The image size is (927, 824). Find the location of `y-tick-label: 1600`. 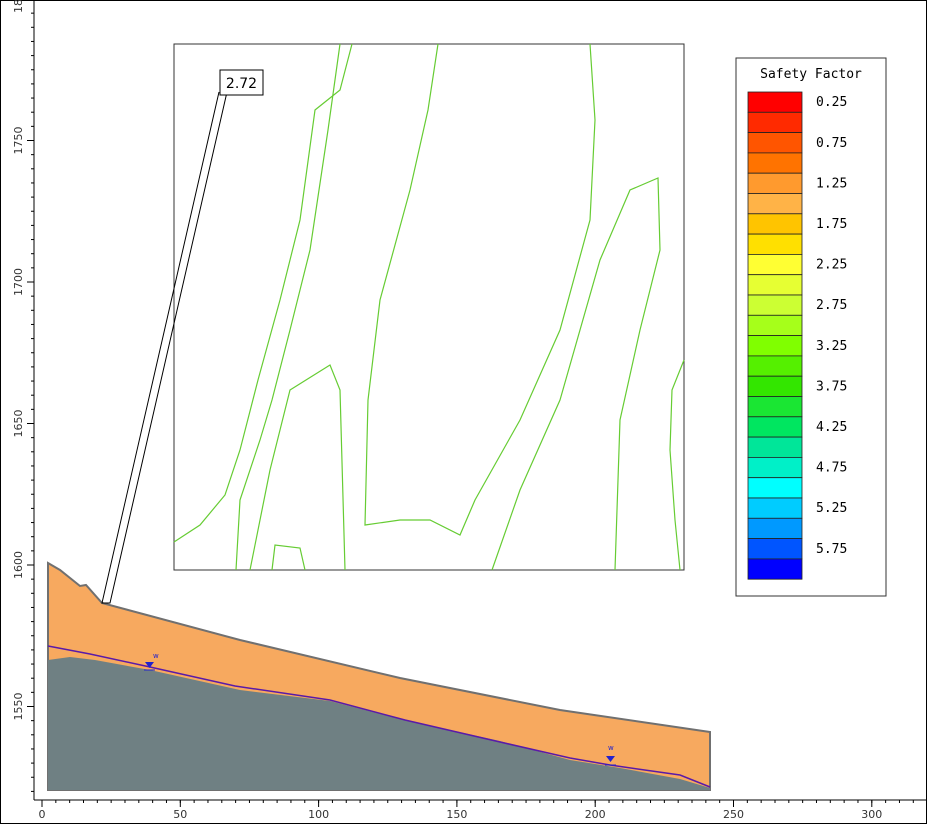

y-tick-label: 1600 is located at coordinates (18, 565).